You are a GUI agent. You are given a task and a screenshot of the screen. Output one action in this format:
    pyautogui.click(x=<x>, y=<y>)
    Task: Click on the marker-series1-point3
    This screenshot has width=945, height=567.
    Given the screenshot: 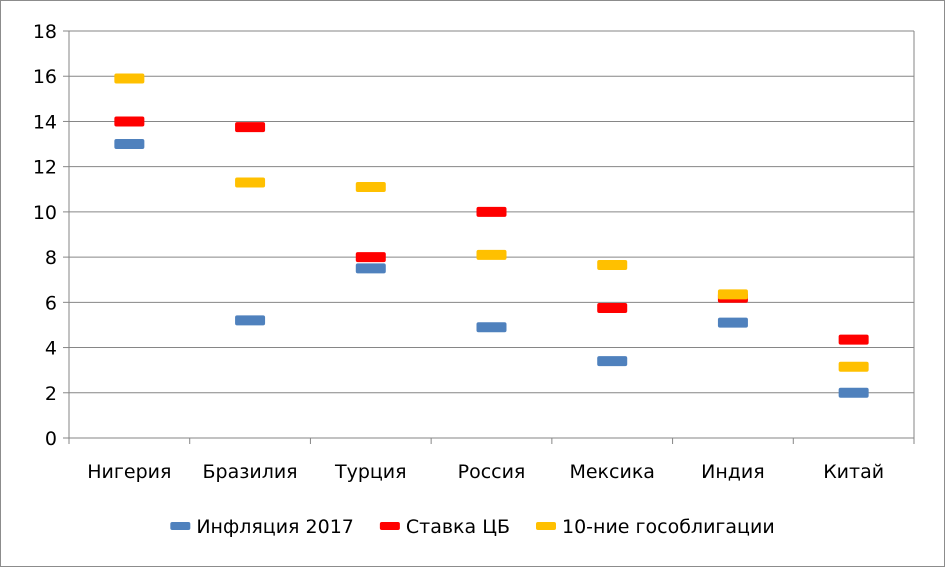 What is the action you would take?
    pyautogui.click(x=491, y=211)
    